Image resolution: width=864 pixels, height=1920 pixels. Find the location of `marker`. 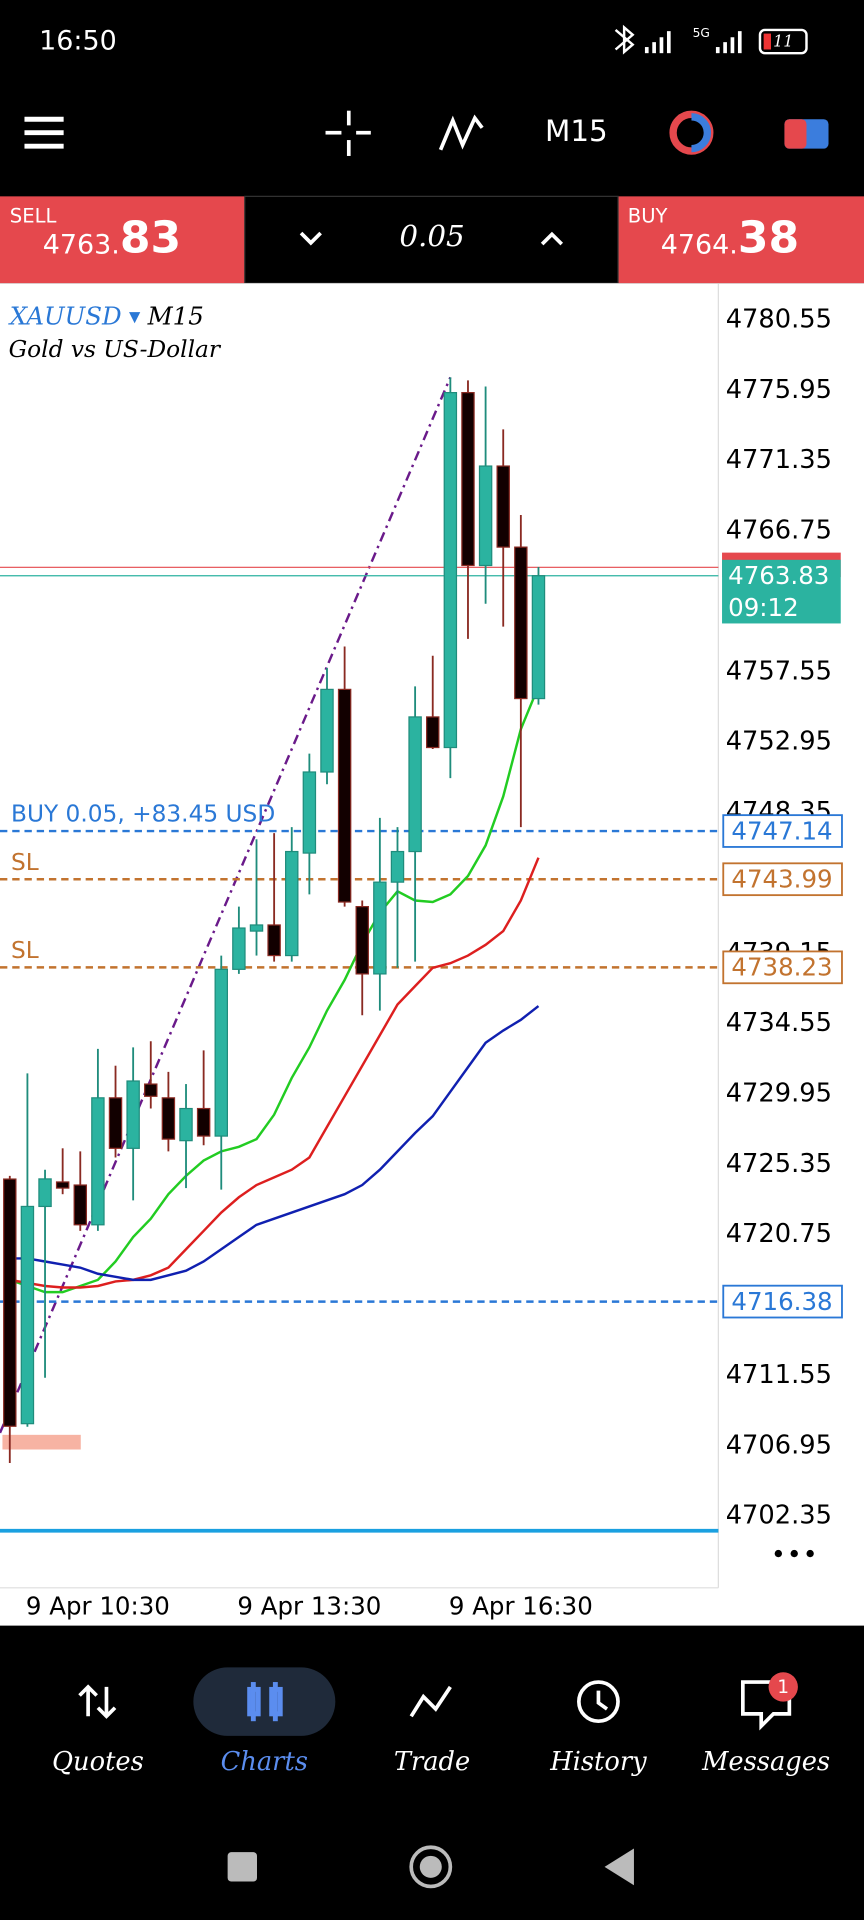

marker is located at coordinates (41, 1442).